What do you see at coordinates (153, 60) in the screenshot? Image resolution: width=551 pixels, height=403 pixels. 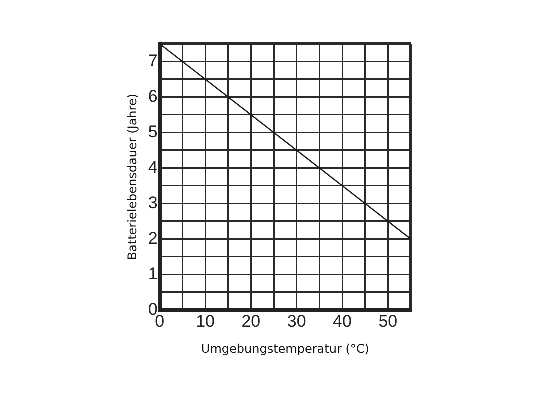 I see `y-tick-label: 7` at bounding box center [153, 60].